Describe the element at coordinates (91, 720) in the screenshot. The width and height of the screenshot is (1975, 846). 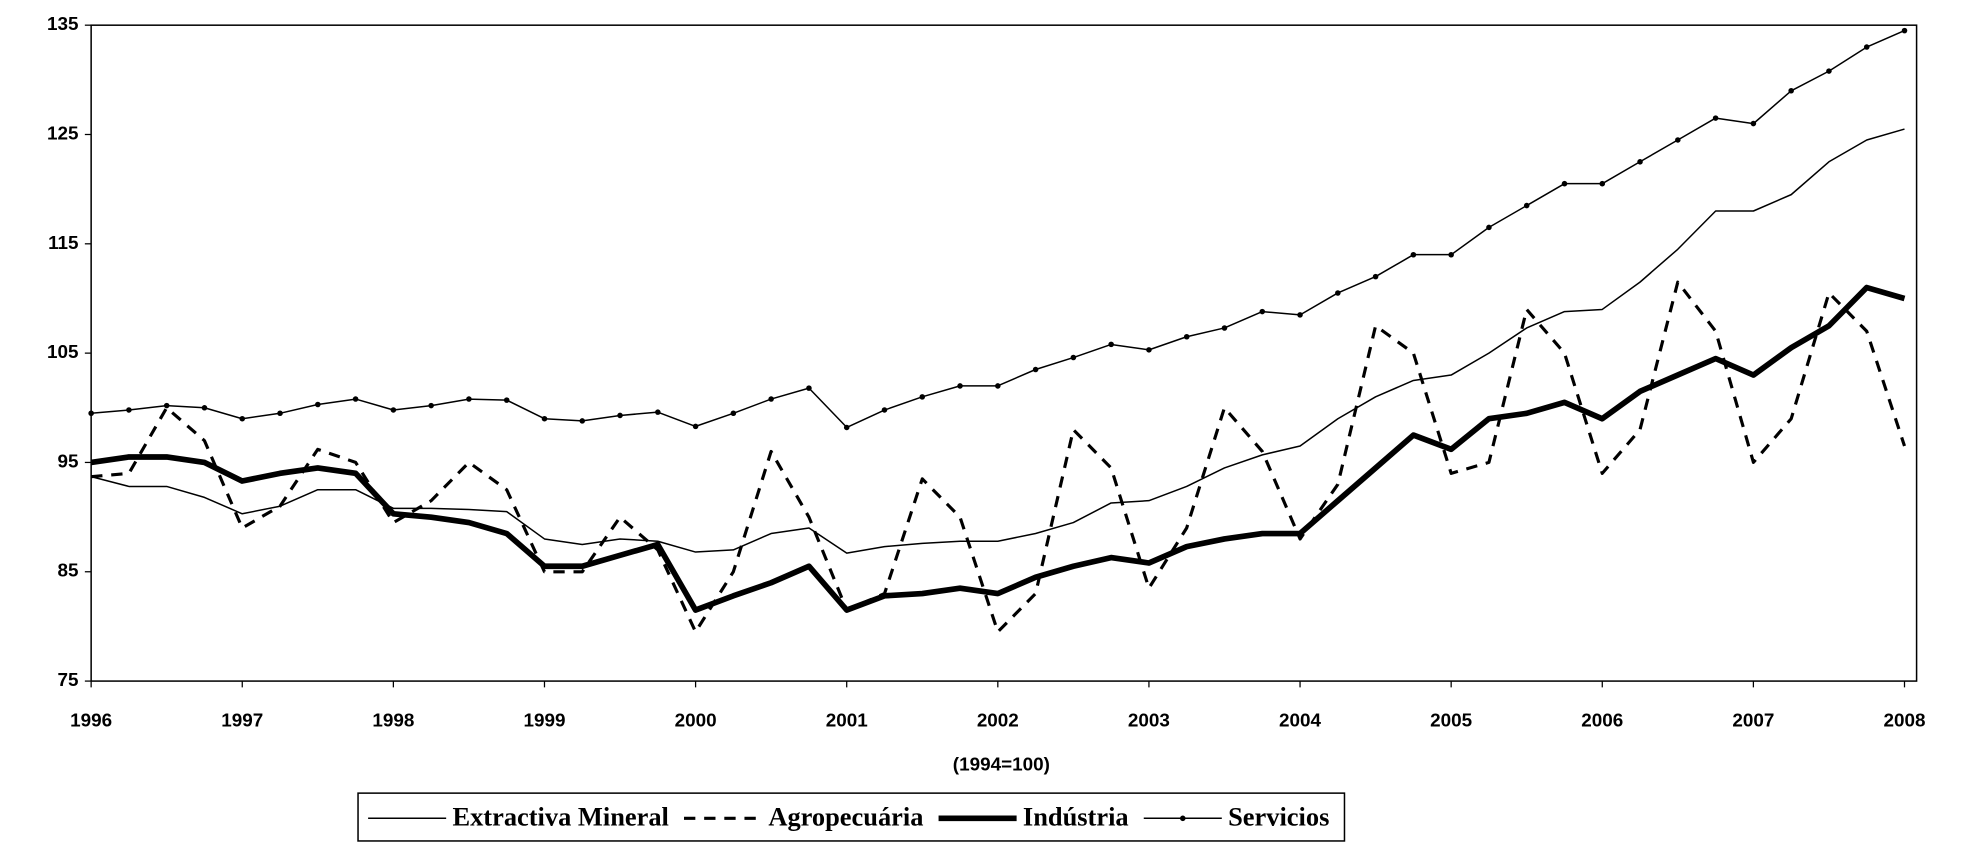
I see `x-tick-label: 1996` at that location.